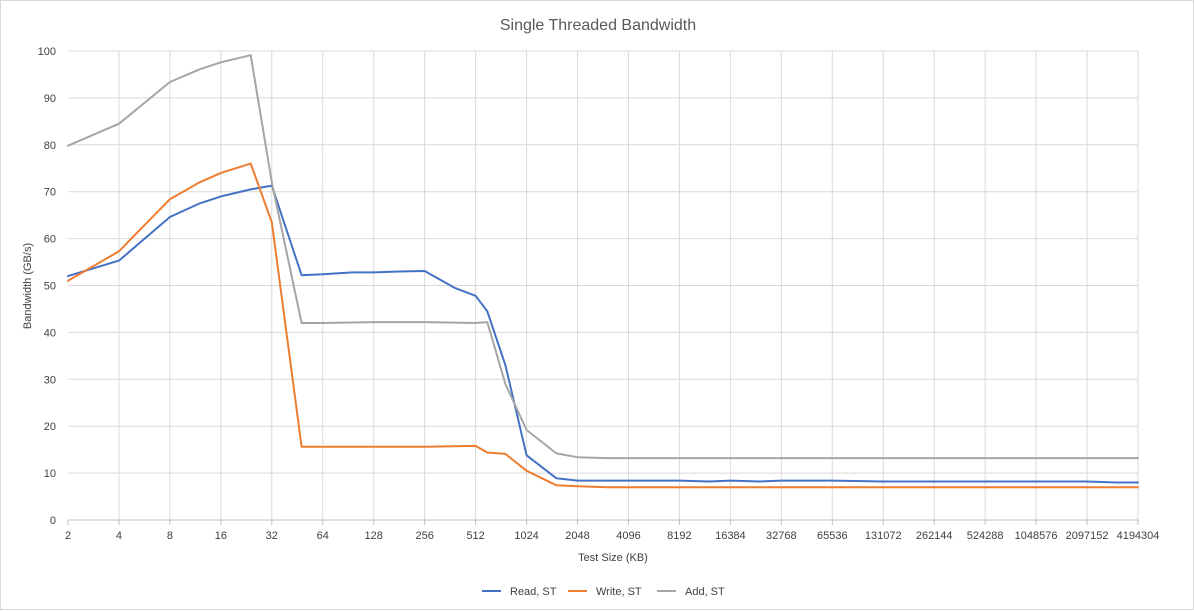 This screenshot has width=1194, height=611. What do you see at coordinates (119, 536) in the screenshot?
I see `x-tick-label: 4` at bounding box center [119, 536].